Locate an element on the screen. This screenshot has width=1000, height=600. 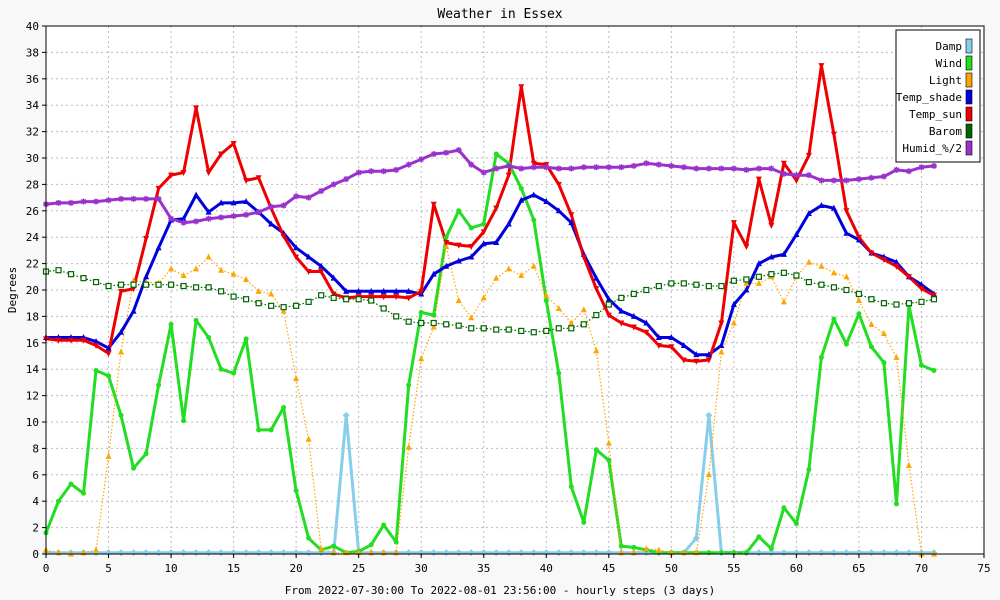
x-tick-label: 0 is located at coordinates (46, 568).